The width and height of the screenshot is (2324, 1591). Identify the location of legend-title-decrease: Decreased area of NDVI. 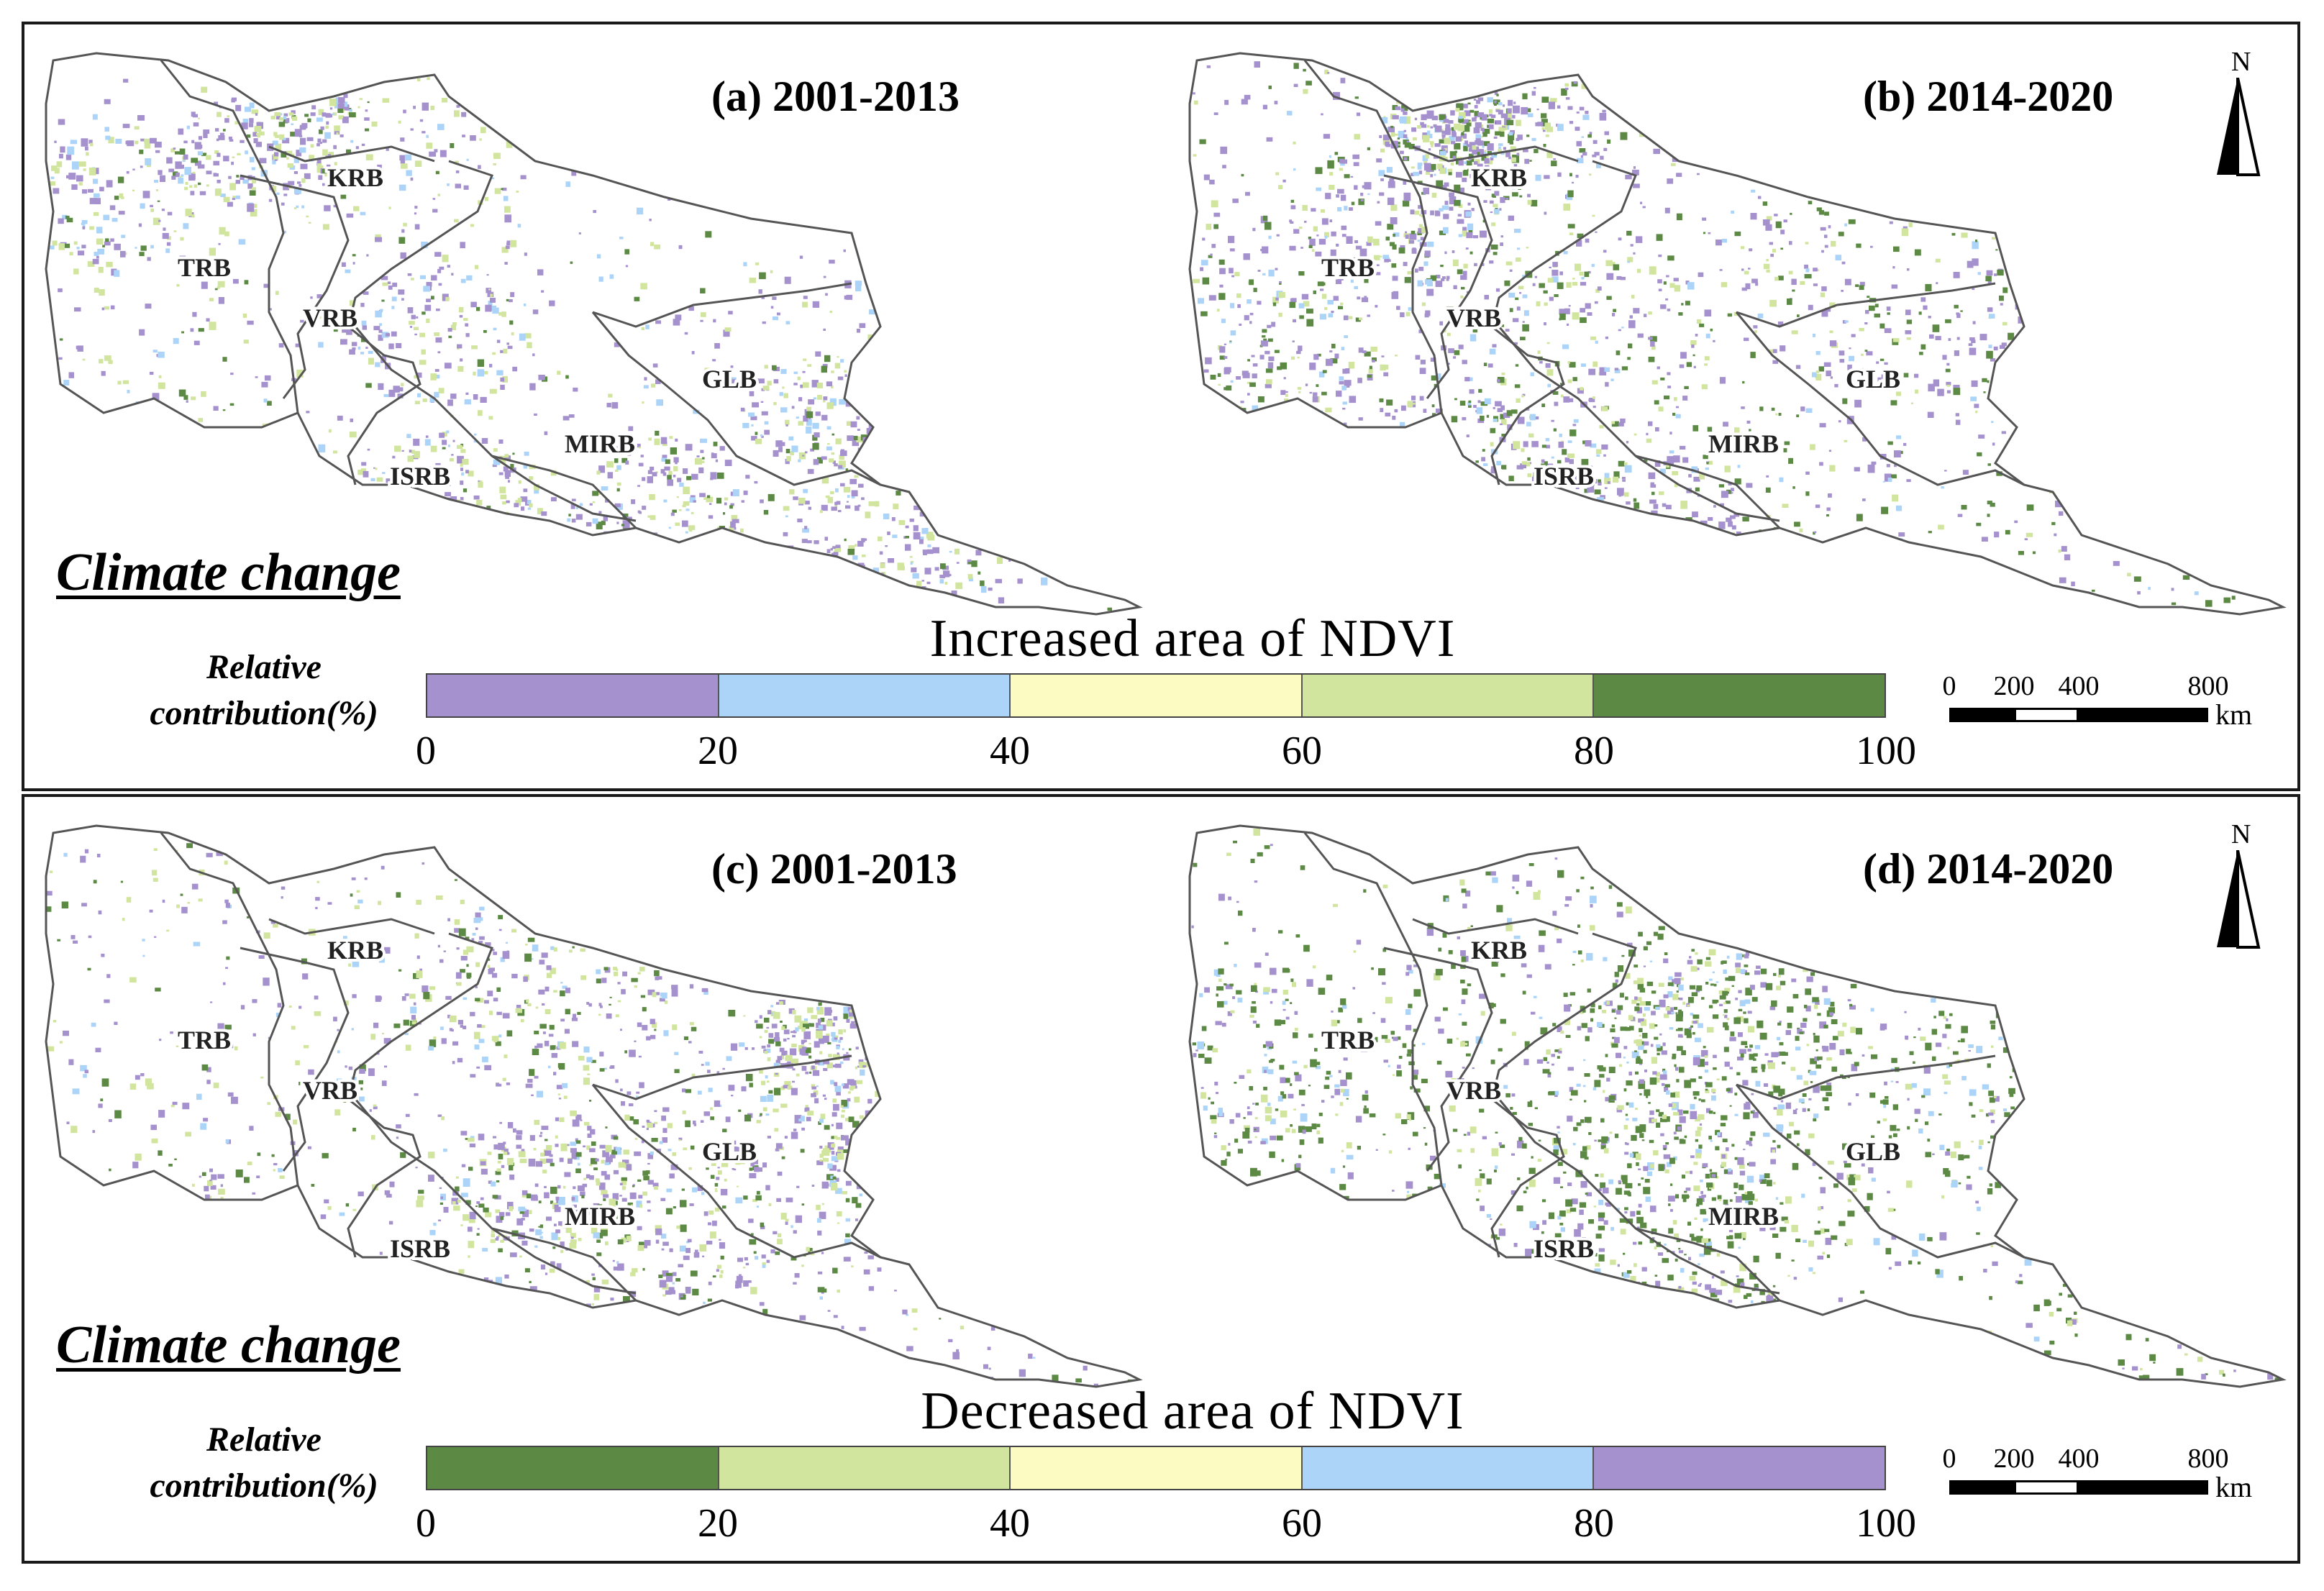
(1193, 1411).